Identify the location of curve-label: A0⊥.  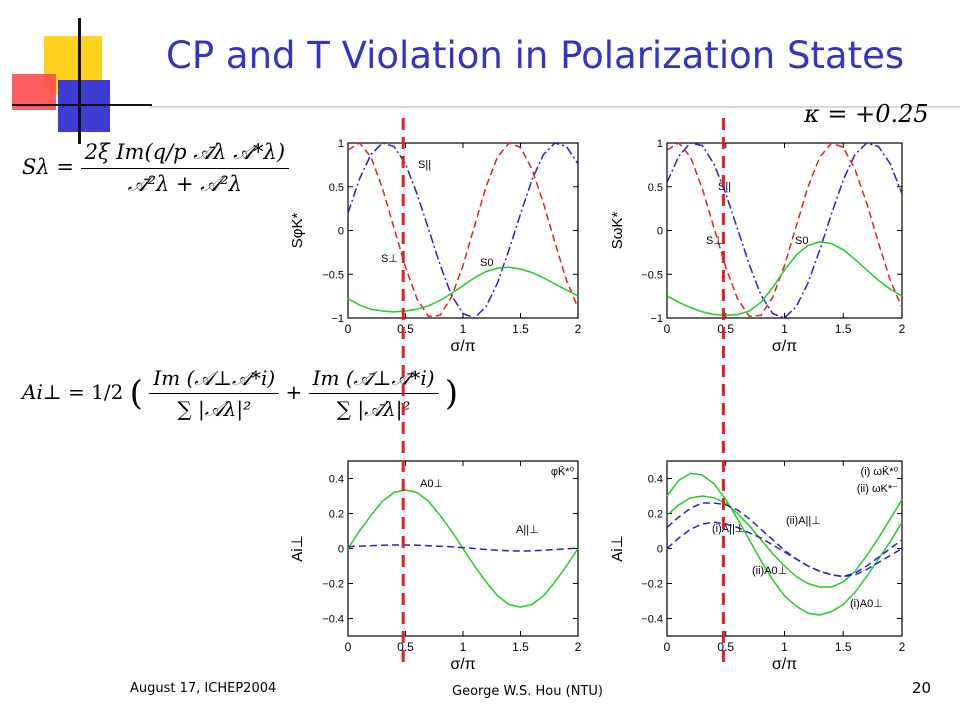
(431, 484).